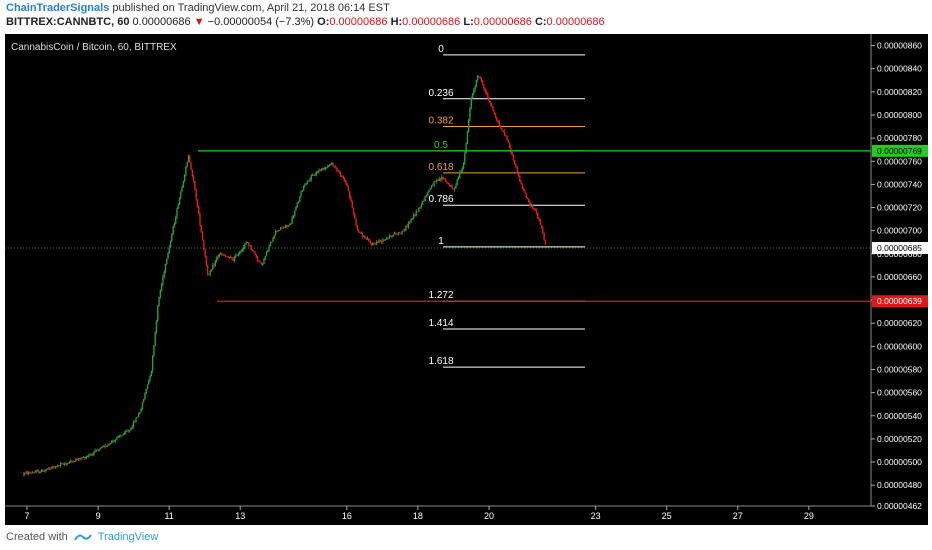  I want to click on time-scale, so click(438, 515).